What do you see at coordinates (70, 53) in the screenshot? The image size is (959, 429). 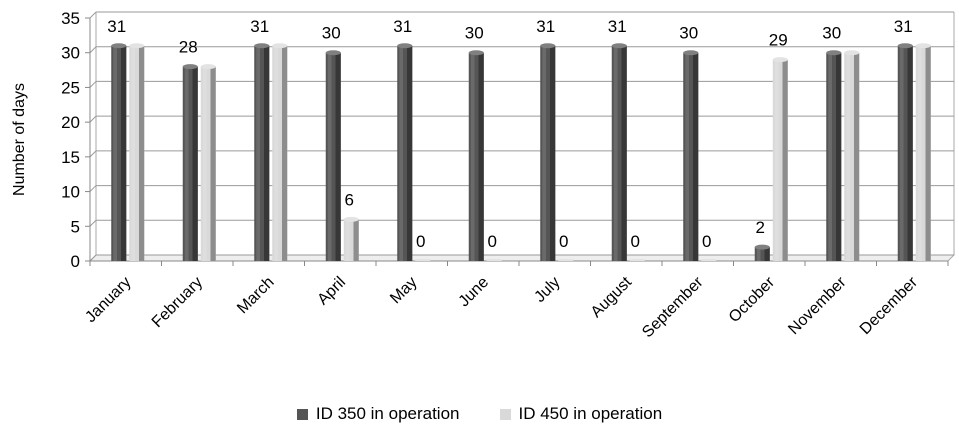 I see `y-tick-label: 30` at bounding box center [70, 53].